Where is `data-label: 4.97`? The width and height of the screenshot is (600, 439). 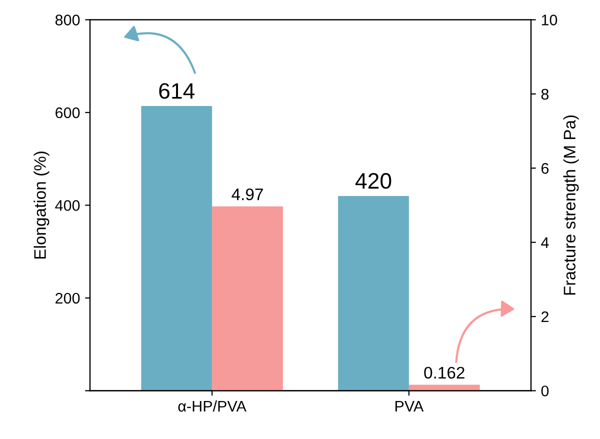
data-label: 4.97 is located at coordinates (247, 194).